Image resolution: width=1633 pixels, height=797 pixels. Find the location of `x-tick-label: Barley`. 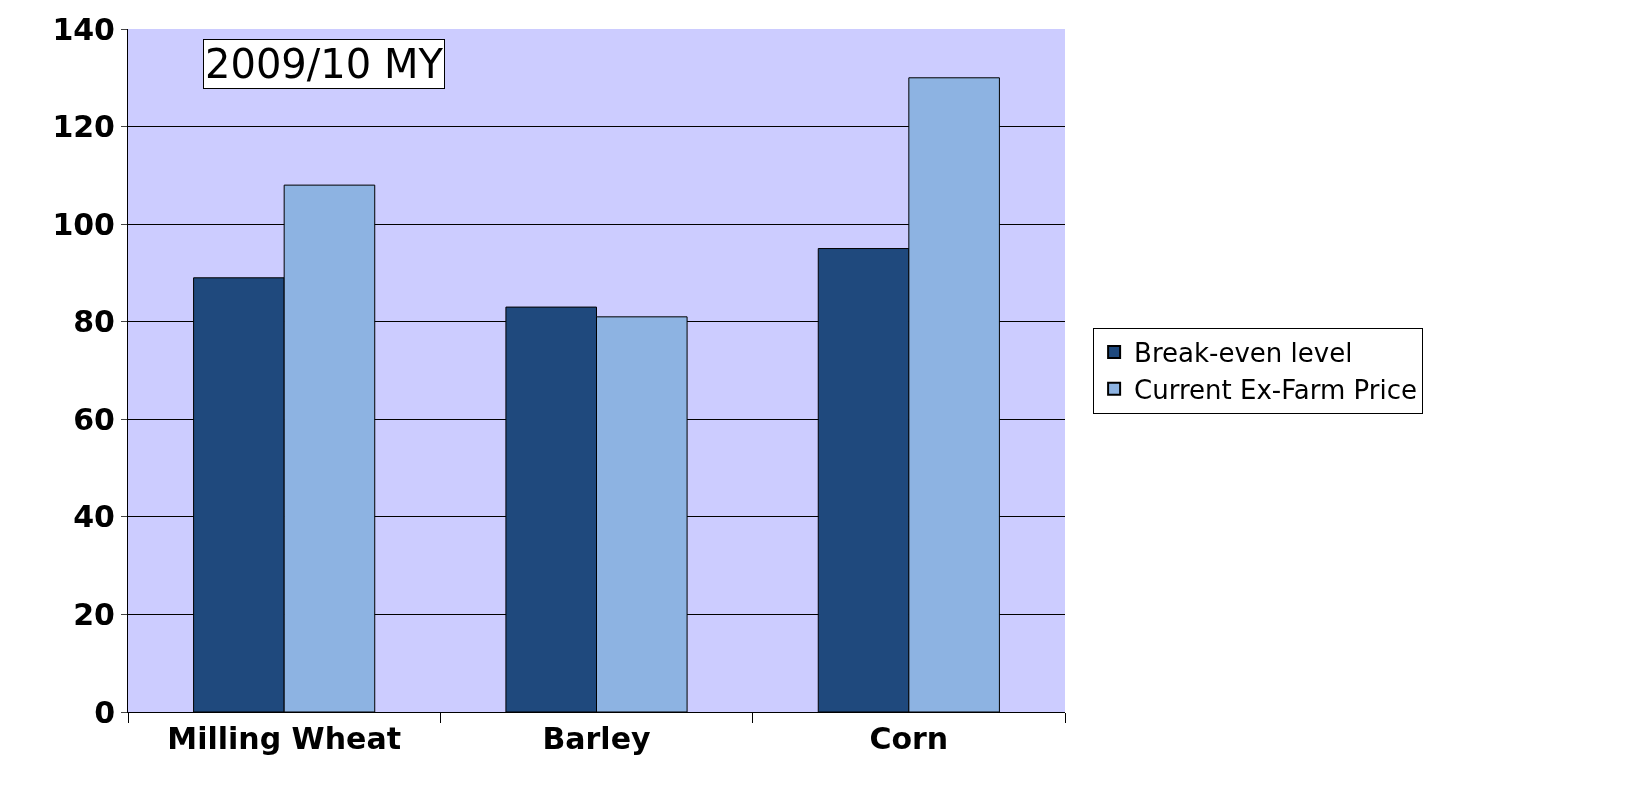

x-tick-label: Barley is located at coordinates (596, 738).